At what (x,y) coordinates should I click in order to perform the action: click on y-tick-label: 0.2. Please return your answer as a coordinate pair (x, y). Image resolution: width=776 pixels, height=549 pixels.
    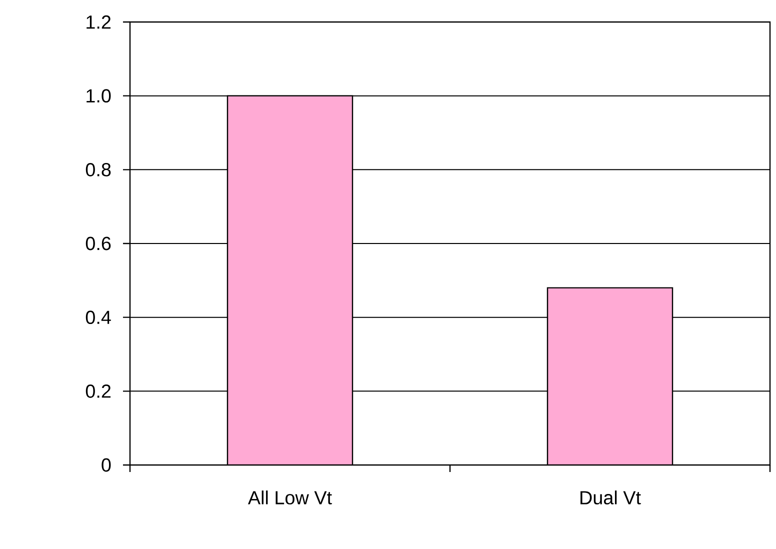
    Looking at the image, I should click on (98, 391).